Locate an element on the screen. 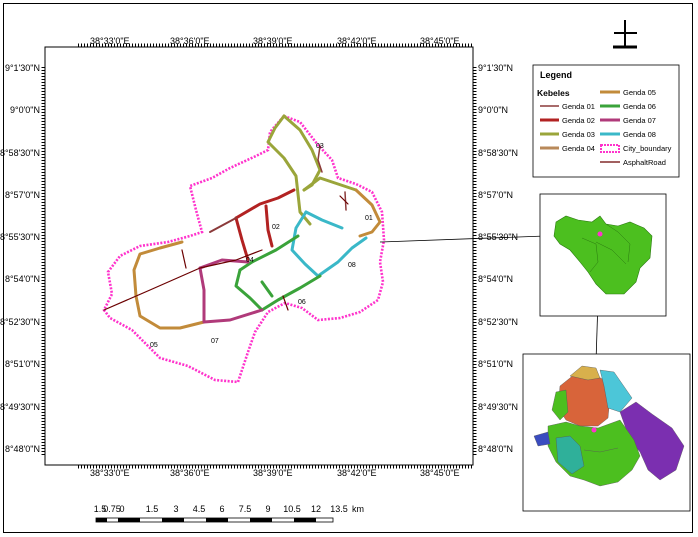 The image size is (698, 537). top-lon-label: 38°45'0"E is located at coordinates (440, 41).